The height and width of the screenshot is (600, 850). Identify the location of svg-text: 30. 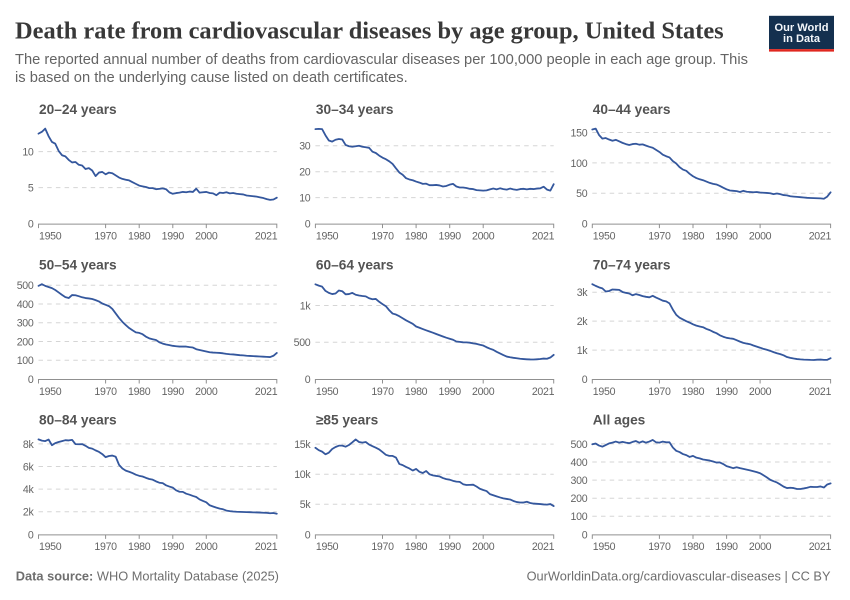
(305, 147).